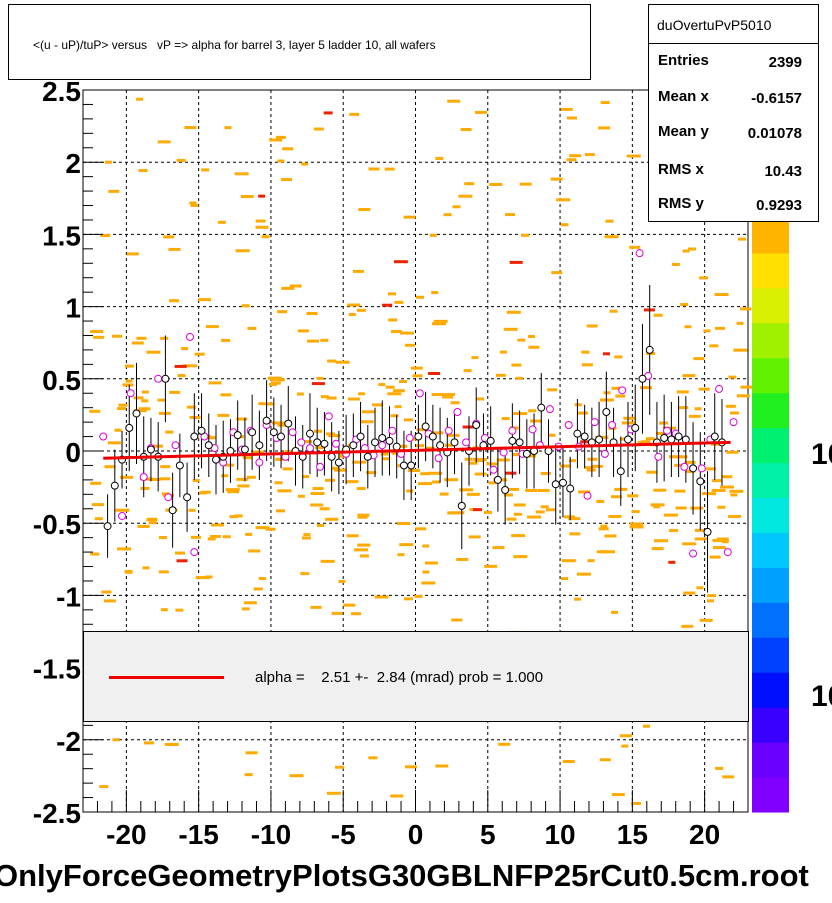  Describe the element at coordinates (681, 169) in the screenshot. I see `stats-key: RMS x` at that location.